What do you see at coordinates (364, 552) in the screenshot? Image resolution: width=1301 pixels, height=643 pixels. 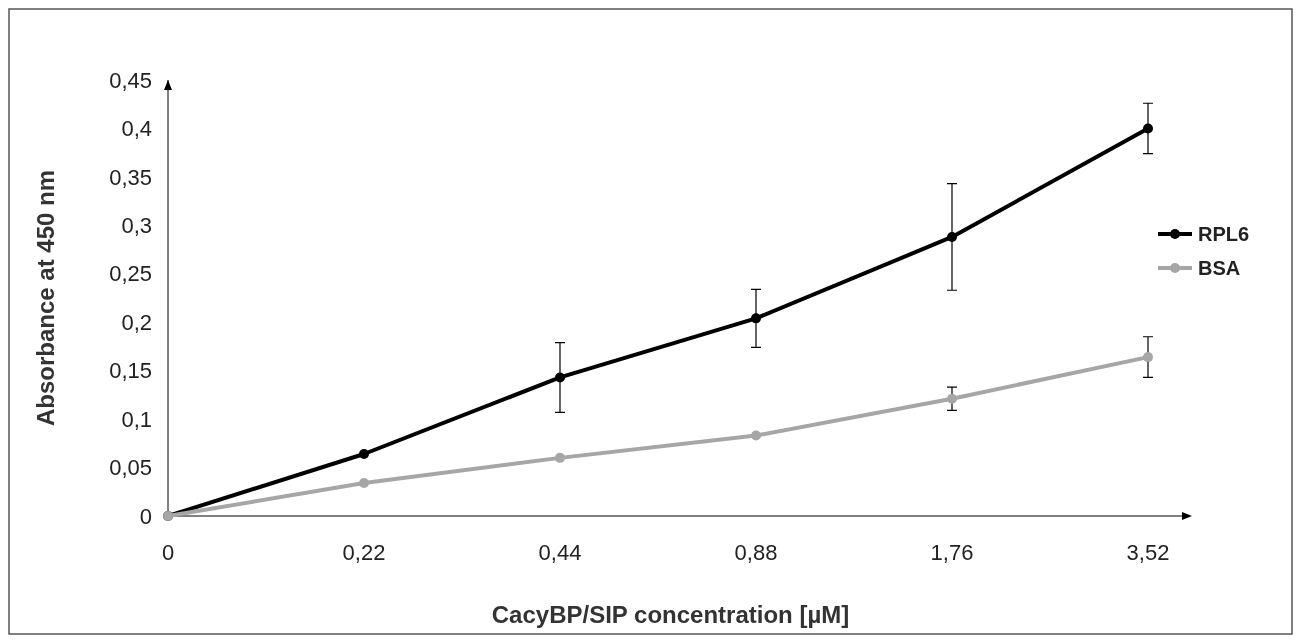 I see `x-tick-label: 0,22` at bounding box center [364, 552].